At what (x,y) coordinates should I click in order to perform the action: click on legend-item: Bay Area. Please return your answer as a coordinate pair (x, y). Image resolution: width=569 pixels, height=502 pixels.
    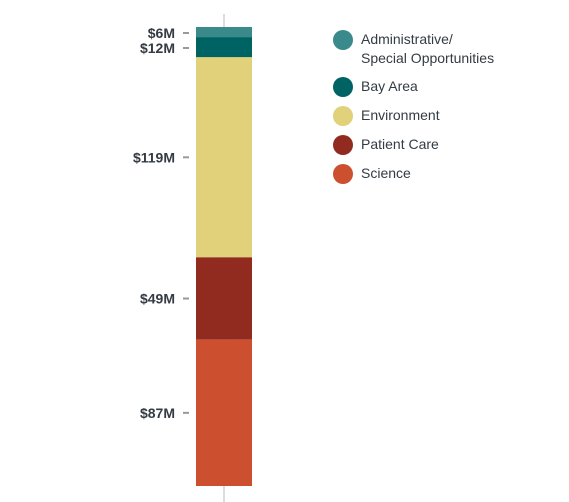
    Looking at the image, I should click on (448, 87).